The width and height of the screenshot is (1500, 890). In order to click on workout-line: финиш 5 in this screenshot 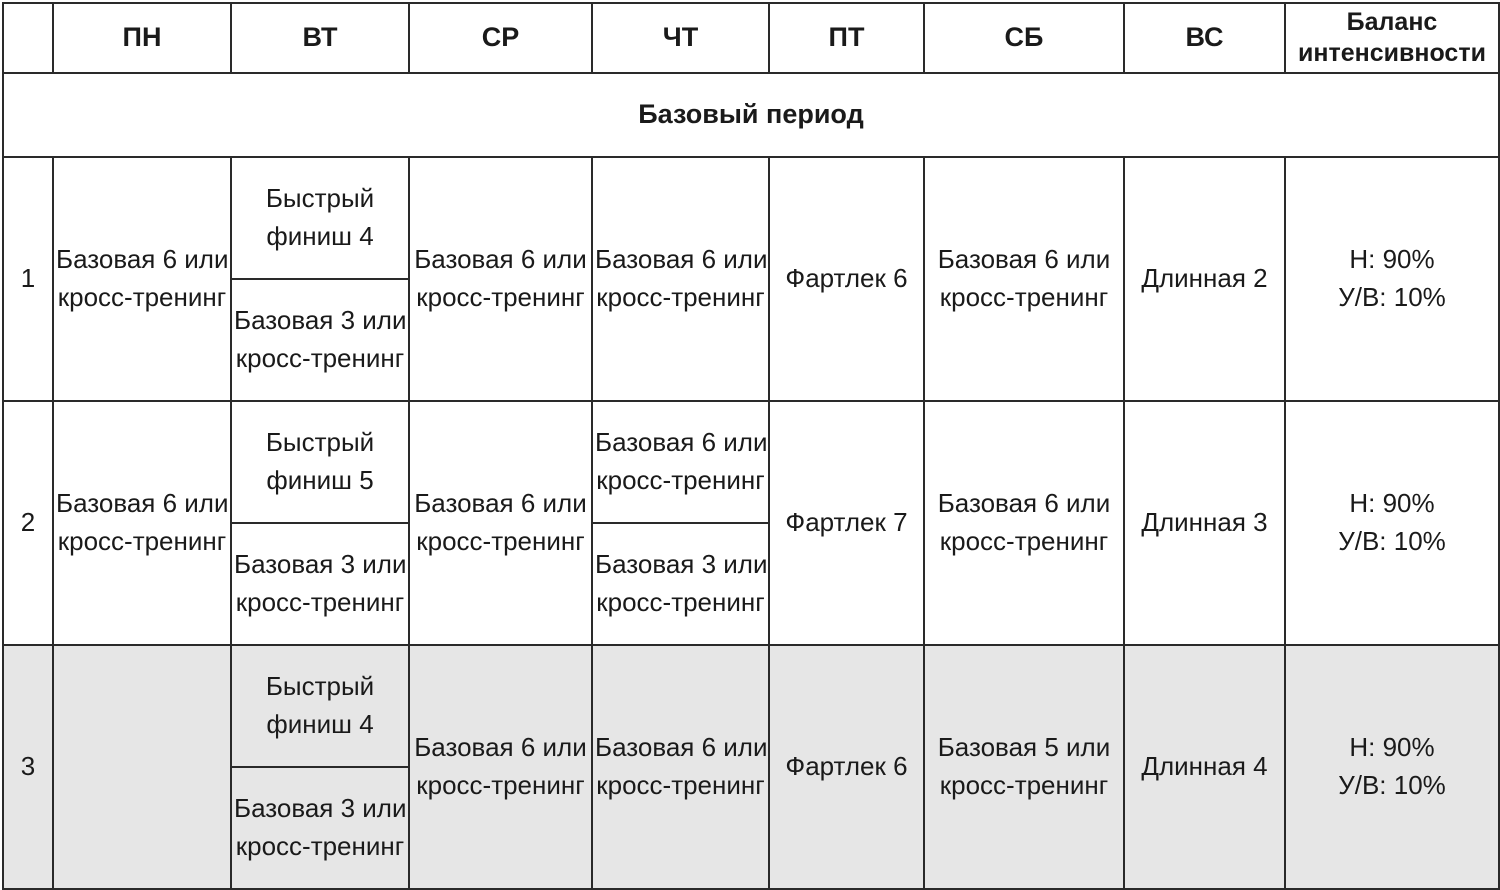, I will do `click(320, 480)`.